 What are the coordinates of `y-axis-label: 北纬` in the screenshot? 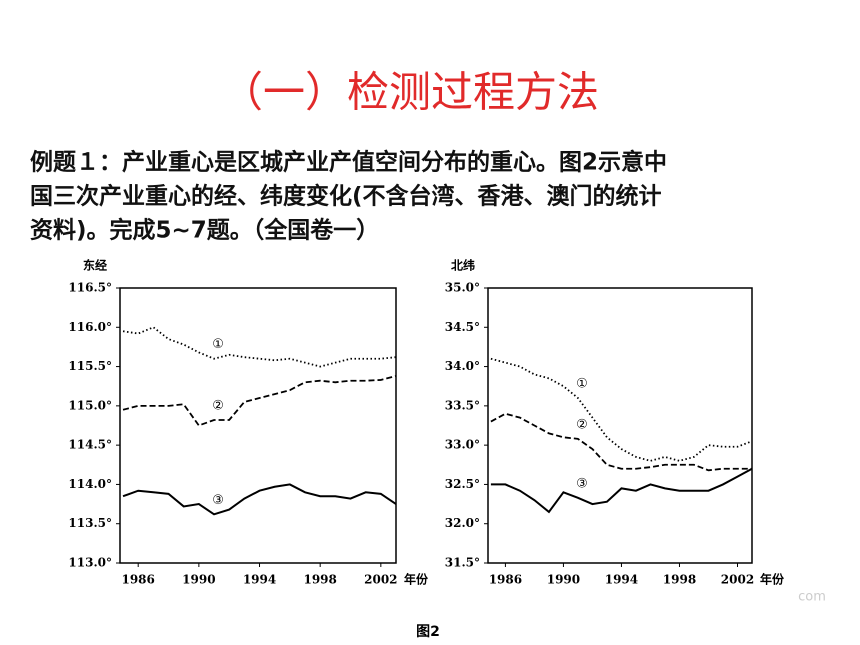 It's located at (463, 265).